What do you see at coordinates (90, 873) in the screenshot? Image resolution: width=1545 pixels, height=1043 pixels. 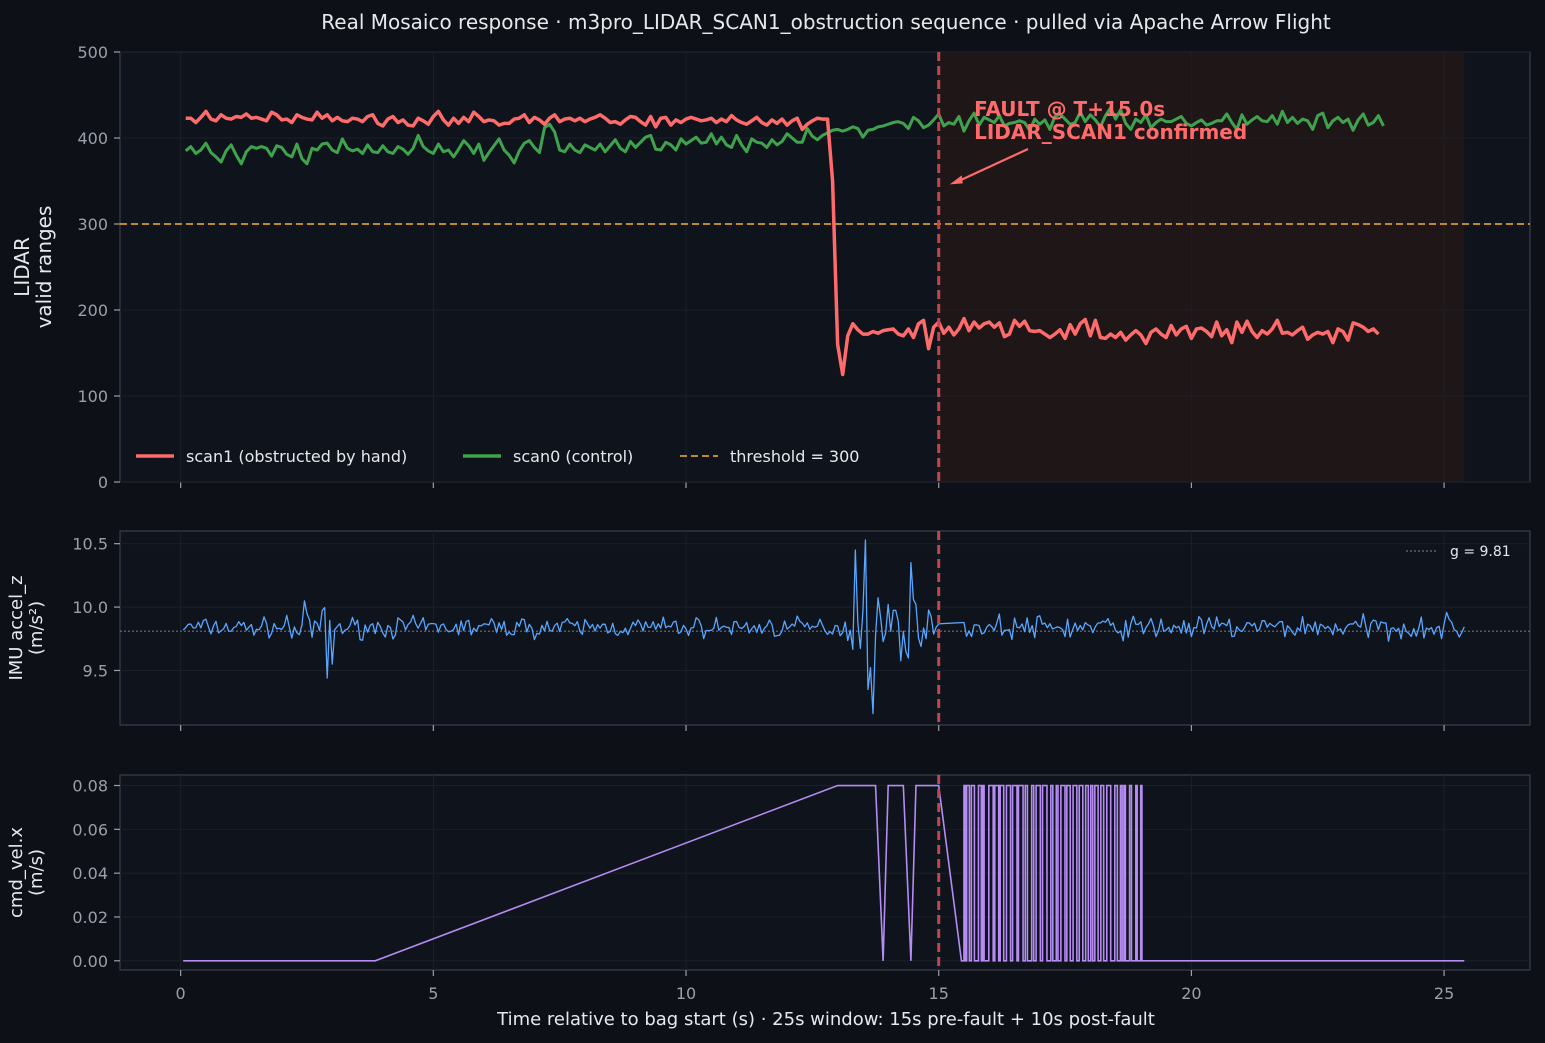 I see `y-tick-label: 0.04` at bounding box center [90, 873].